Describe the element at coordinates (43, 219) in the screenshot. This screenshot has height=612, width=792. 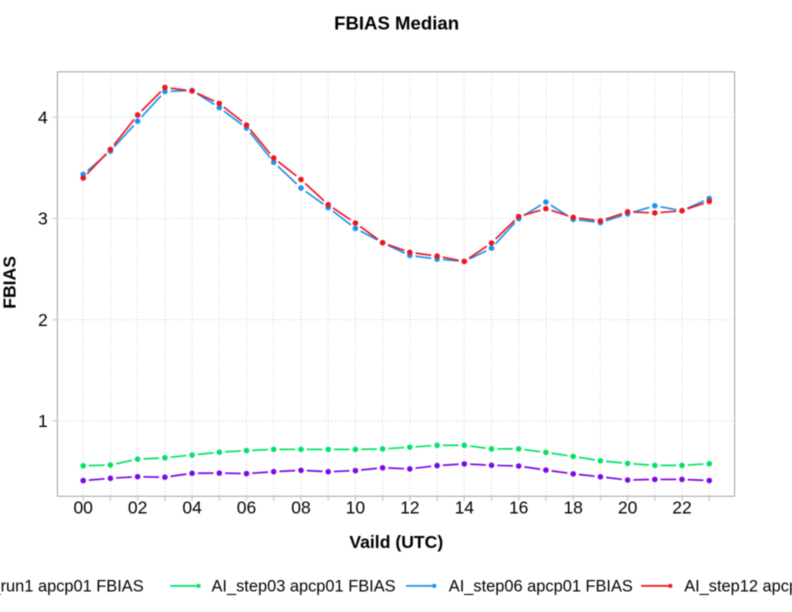
I see `svg-text: 3` at that location.